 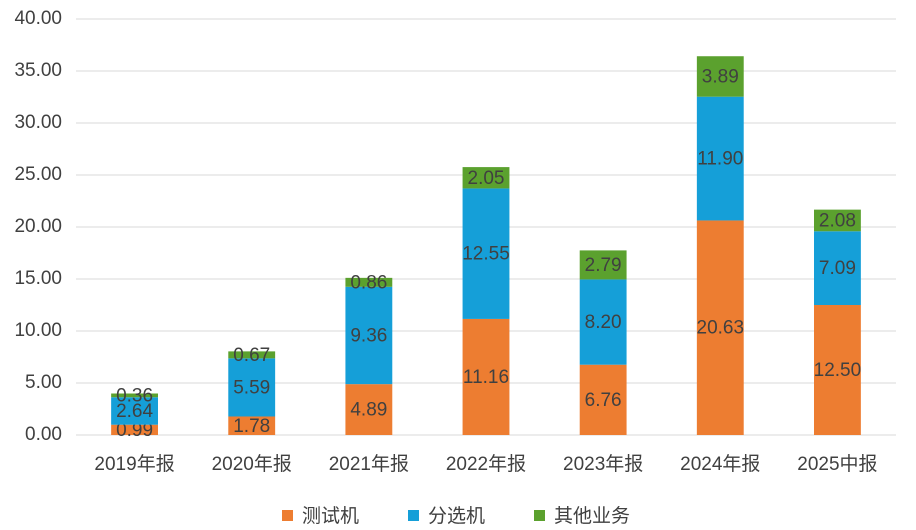 I want to click on data-label: 11.16, so click(x=486, y=377).